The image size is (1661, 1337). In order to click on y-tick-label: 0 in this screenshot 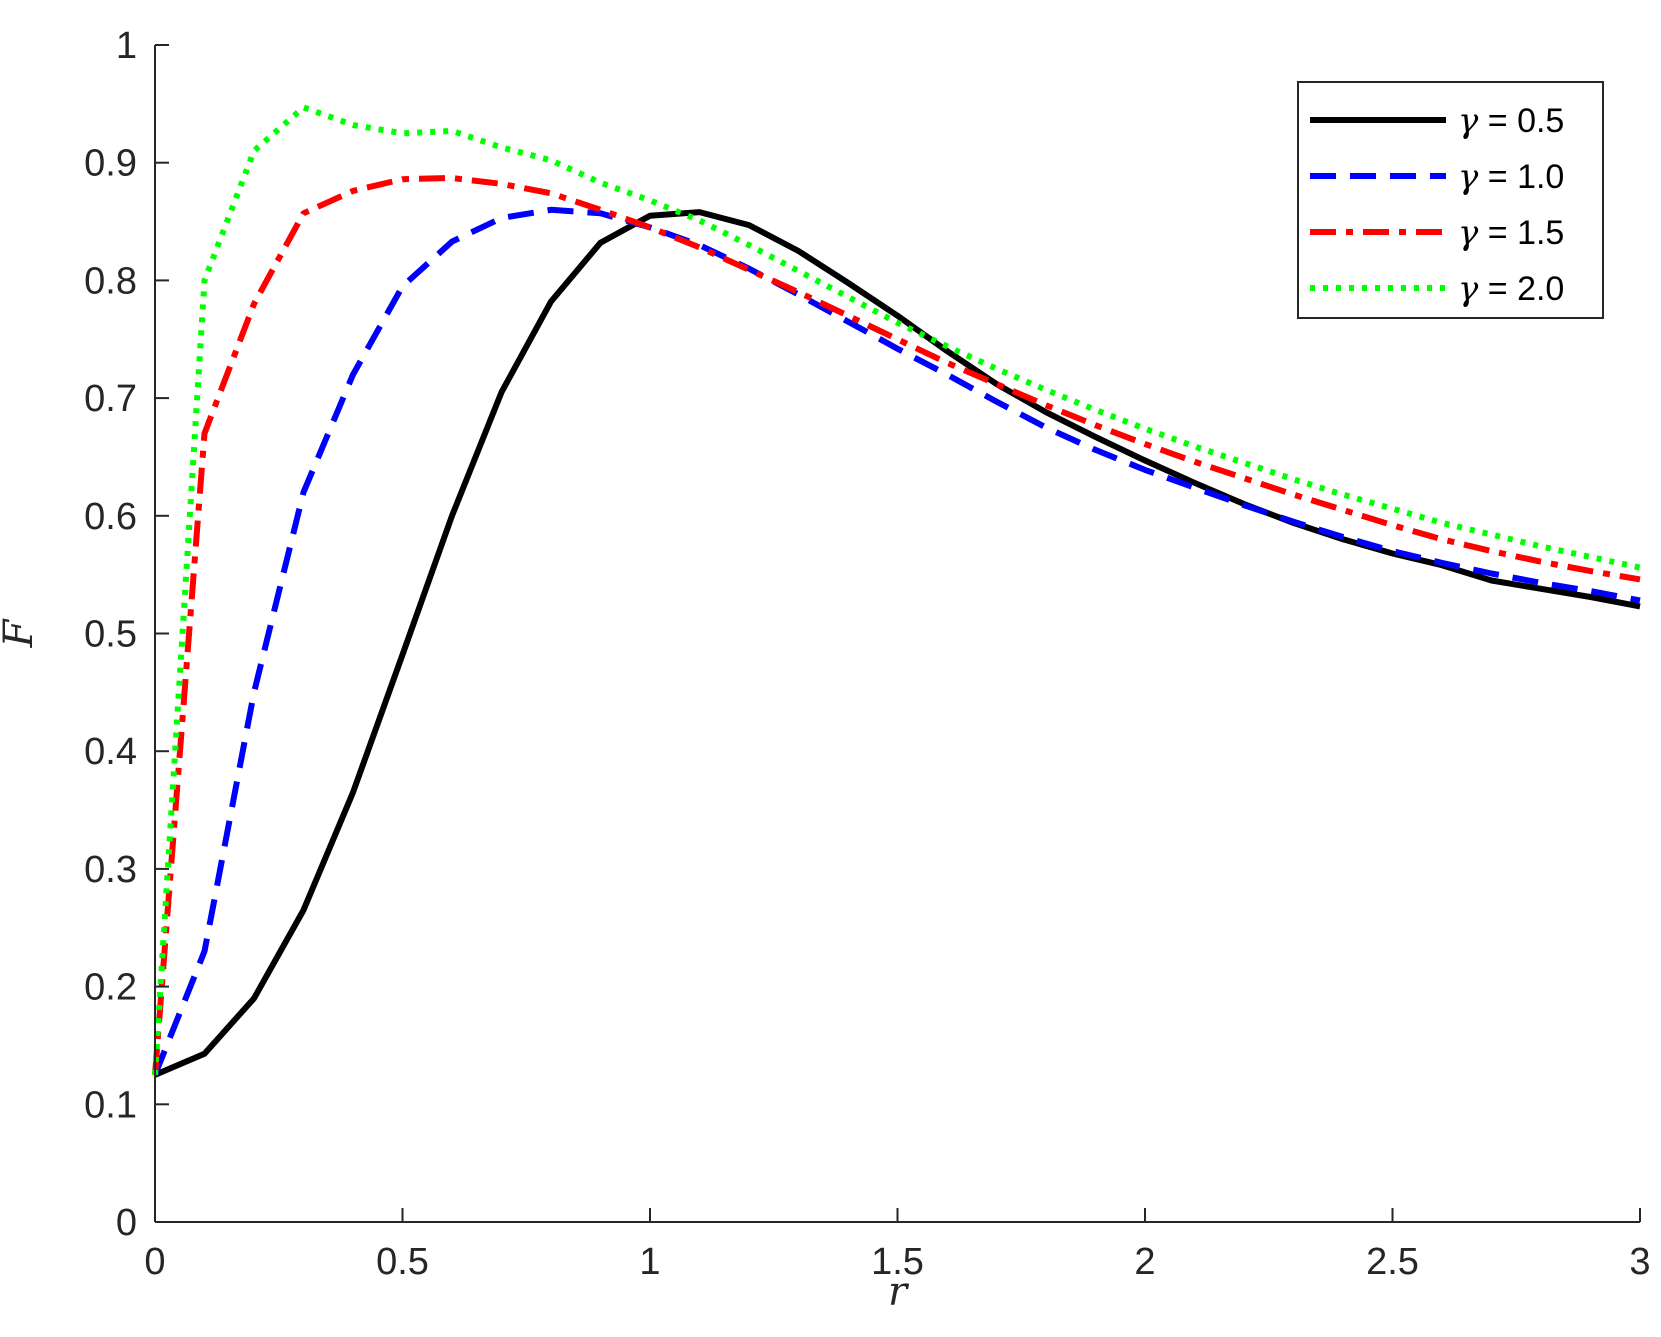, I will do `click(126, 1223)`.